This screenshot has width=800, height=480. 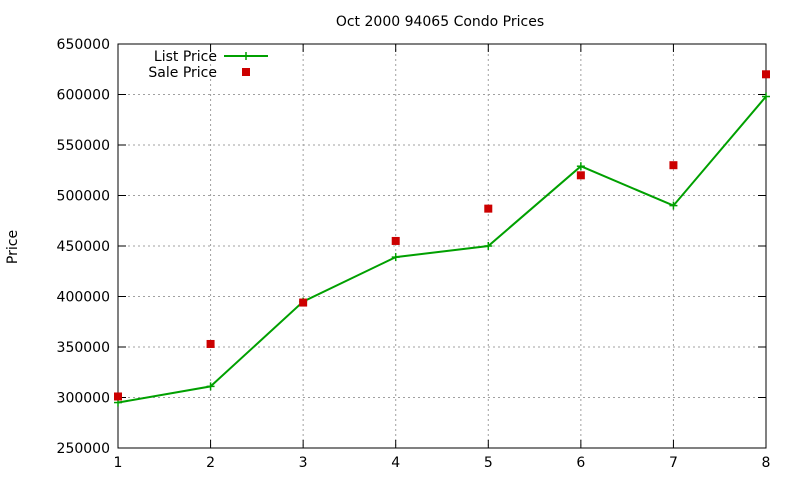 What do you see at coordinates (210, 463) in the screenshot?
I see `x-tick-label: 2` at bounding box center [210, 463].